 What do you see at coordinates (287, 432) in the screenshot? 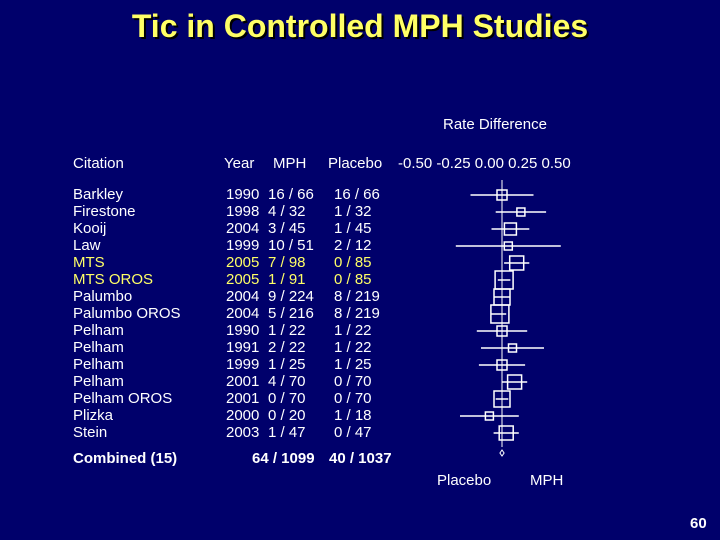
I see `study-mph-count: 1 / 47` at bounding box center [287, 432].